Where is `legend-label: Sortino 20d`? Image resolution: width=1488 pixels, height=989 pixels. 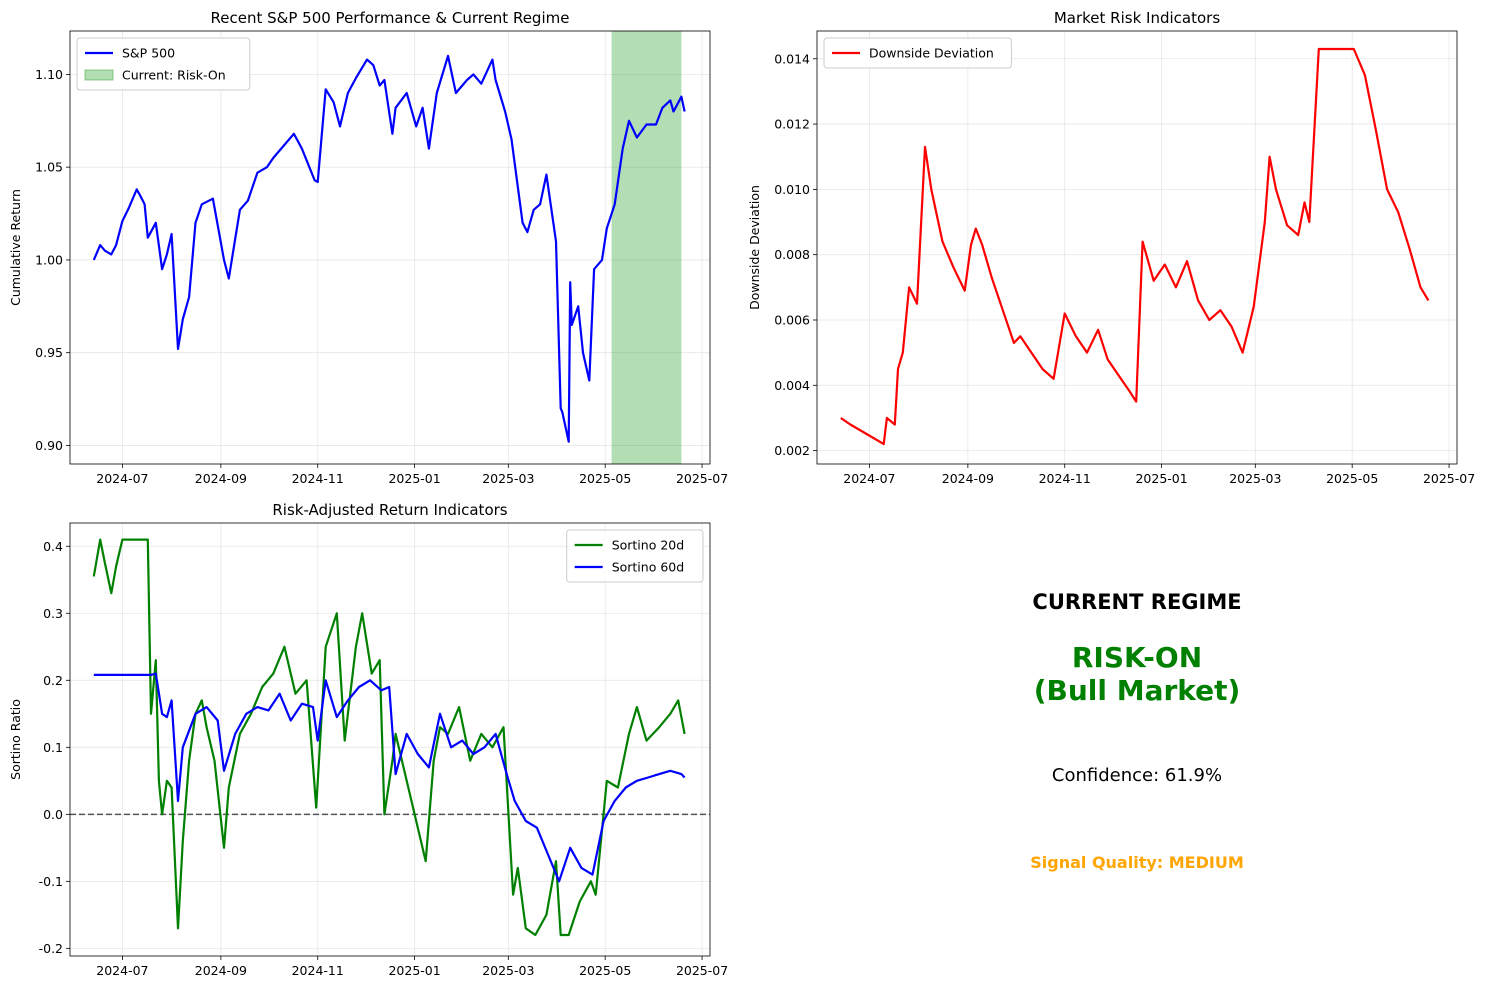 legend-label: Sortino 20d is located at coordinates (648, 545).